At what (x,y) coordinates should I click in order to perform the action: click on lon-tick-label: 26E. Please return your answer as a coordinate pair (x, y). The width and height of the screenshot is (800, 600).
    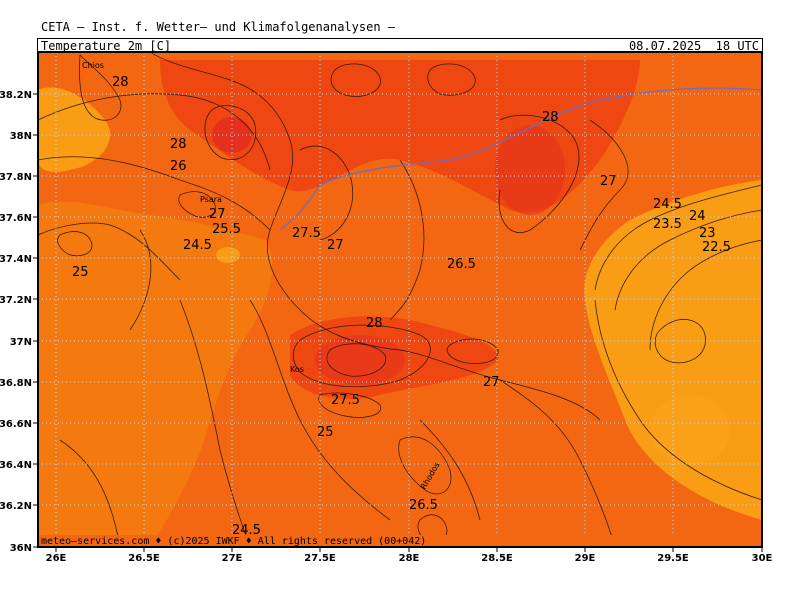
    Looking at the image, I should click on (56, 558).